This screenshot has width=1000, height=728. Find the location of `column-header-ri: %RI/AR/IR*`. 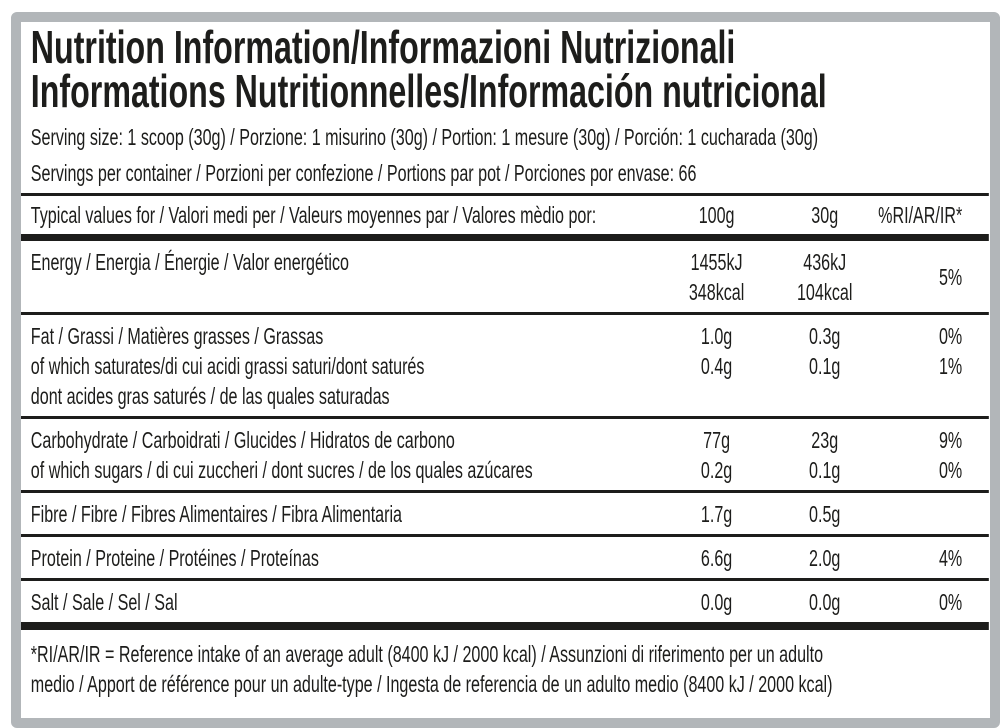

column-header-ri: %RI/AR/IR* is located at coordinates (920, 215).